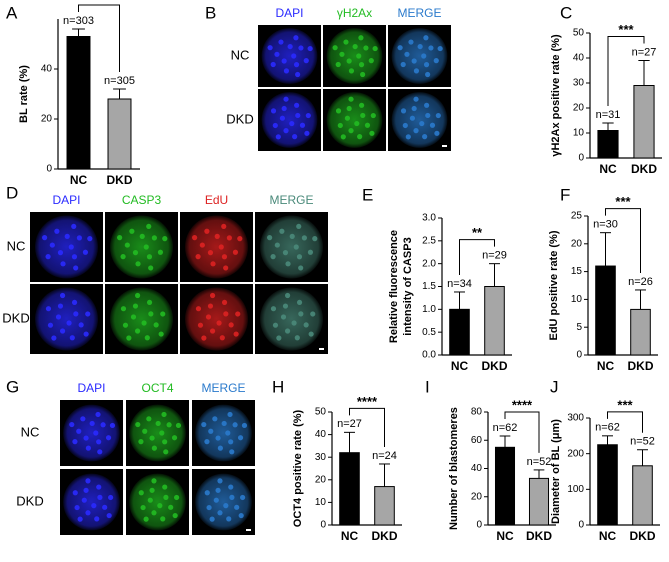 This screenshot has height=562, width=669. What do you see at coordinates (349, 424) in the screenshot?
I see `n-label: n=27` at bounding box center [349, 424].